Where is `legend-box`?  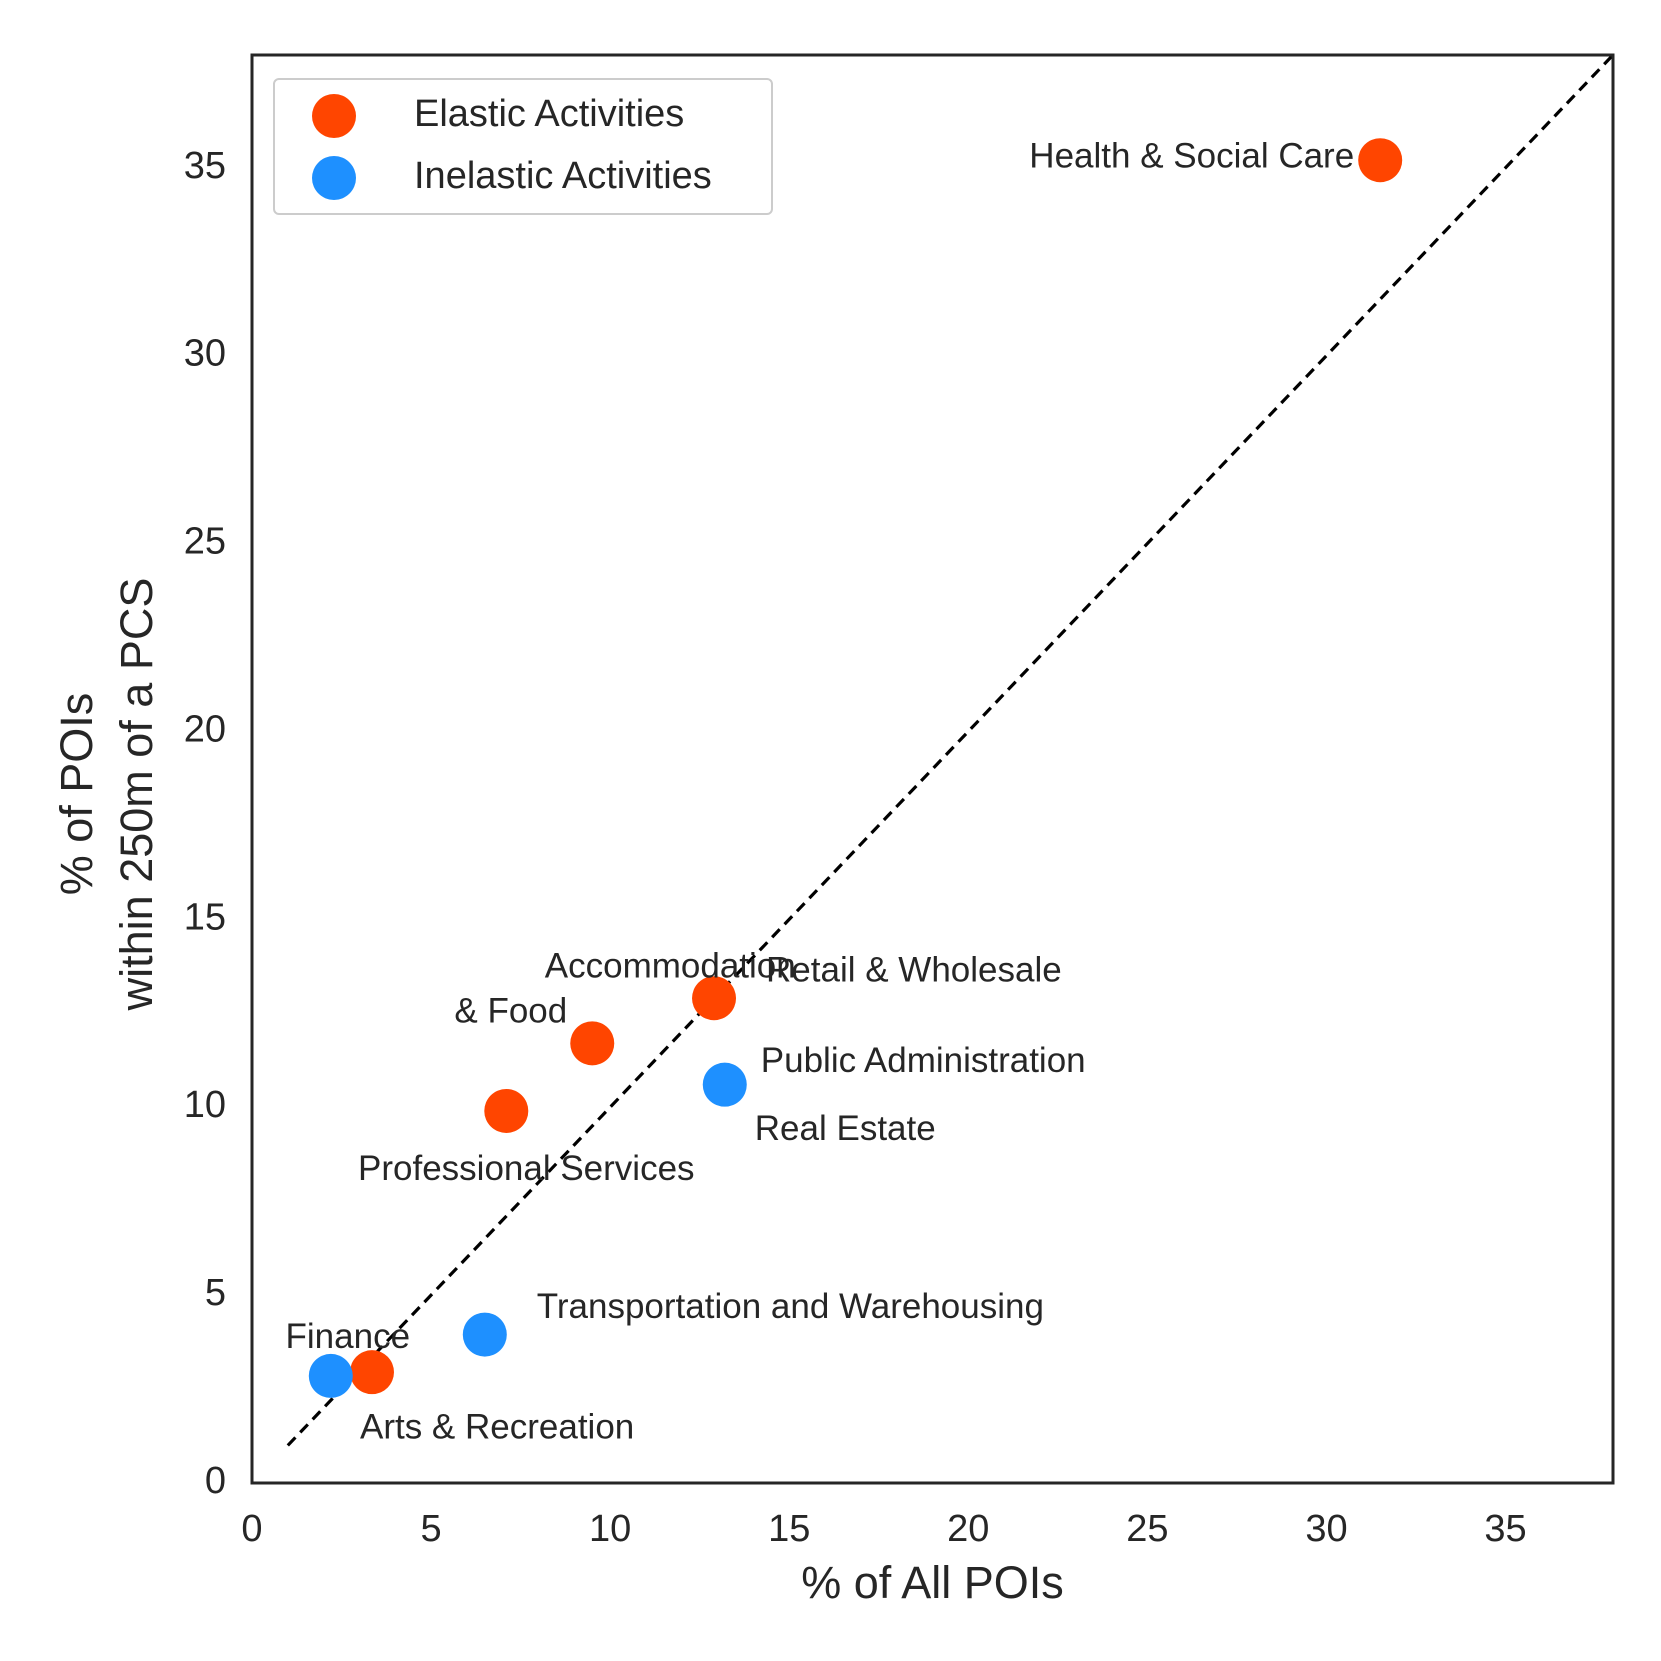 legend-box is located at coordinates (523, 146).